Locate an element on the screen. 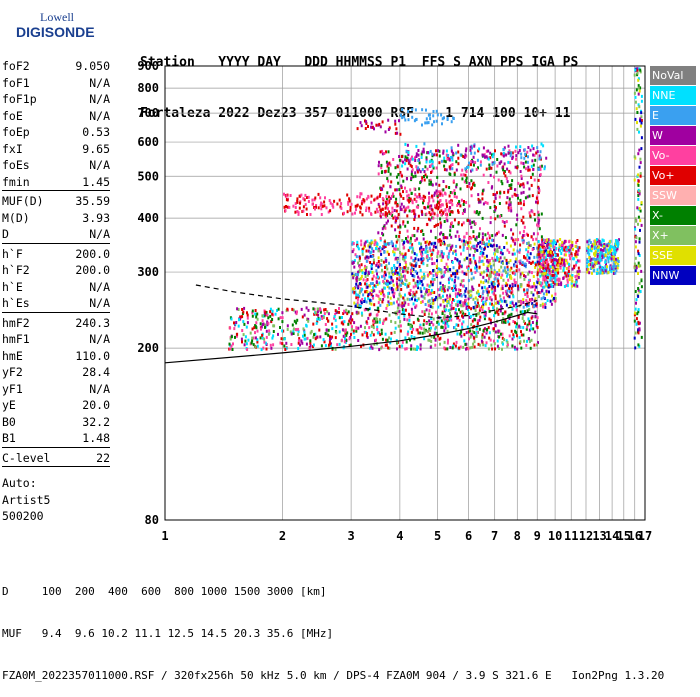 This screenshot has width=700, height=697. param-divider is located at coordinates (56, 313).